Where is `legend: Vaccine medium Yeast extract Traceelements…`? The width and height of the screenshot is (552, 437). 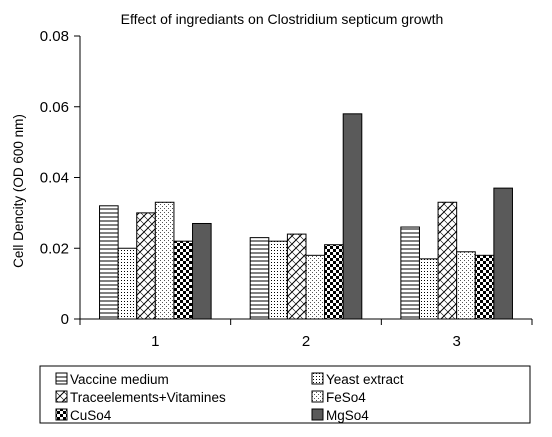 legend: Vaccine medium Yeast extract Traceelements… is located at coordinates (285, 394).